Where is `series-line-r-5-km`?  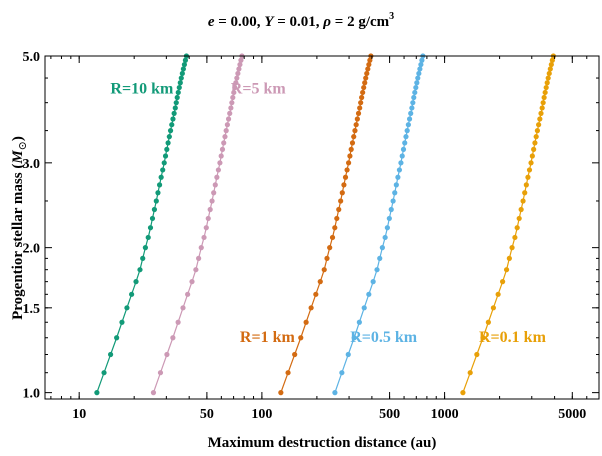 series-line-r-5-km is located at coordinates (197, 224).